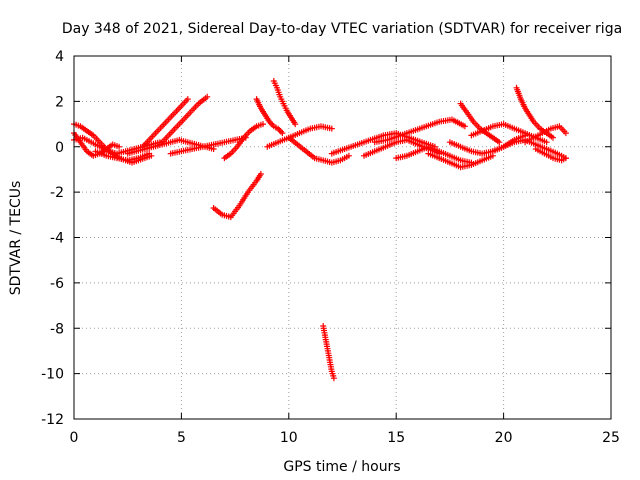 Image resolution: width=640 pixels, height=480 pixels. Describe the element at coordinates (57, 239) in the screenshot. I see `y-tick-label: -4` at that location.